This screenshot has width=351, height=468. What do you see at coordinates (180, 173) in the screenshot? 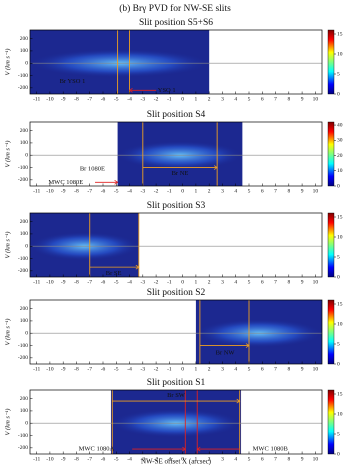
I see `annotation: Br NE` at bounding box center [180, 173].